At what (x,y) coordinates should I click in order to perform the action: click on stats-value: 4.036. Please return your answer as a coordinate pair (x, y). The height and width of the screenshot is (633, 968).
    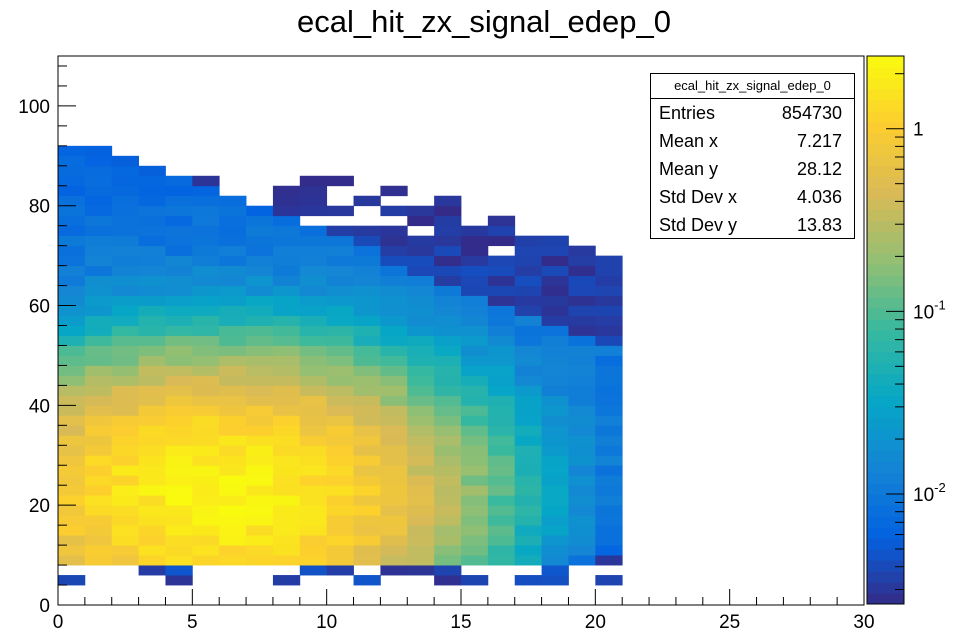
    Looking at the image, I should click on (819, 197).